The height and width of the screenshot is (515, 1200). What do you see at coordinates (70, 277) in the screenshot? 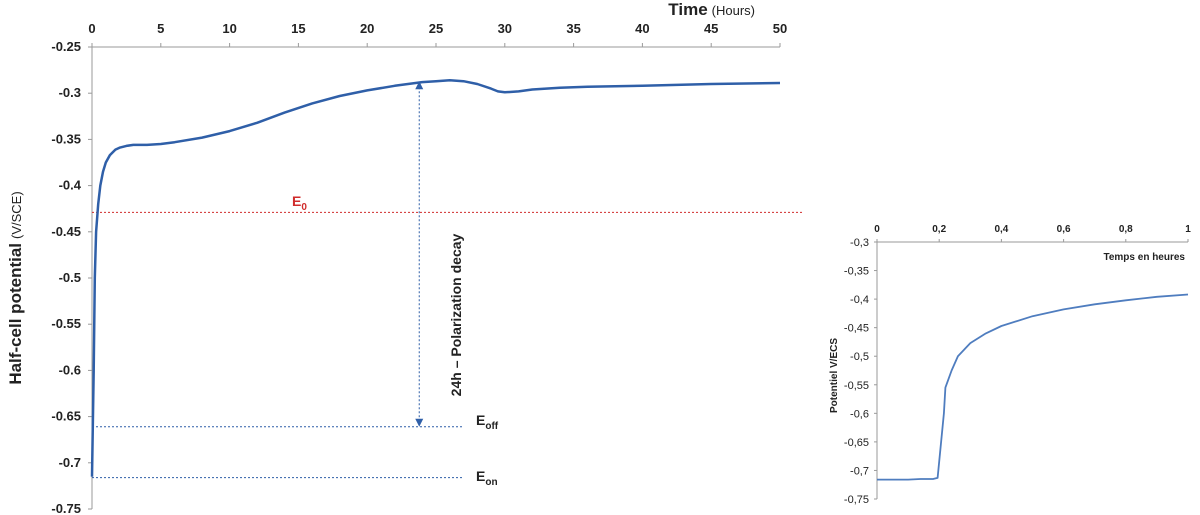
I see `y-tick-label: -0.5` at bounding box center [70, 277].